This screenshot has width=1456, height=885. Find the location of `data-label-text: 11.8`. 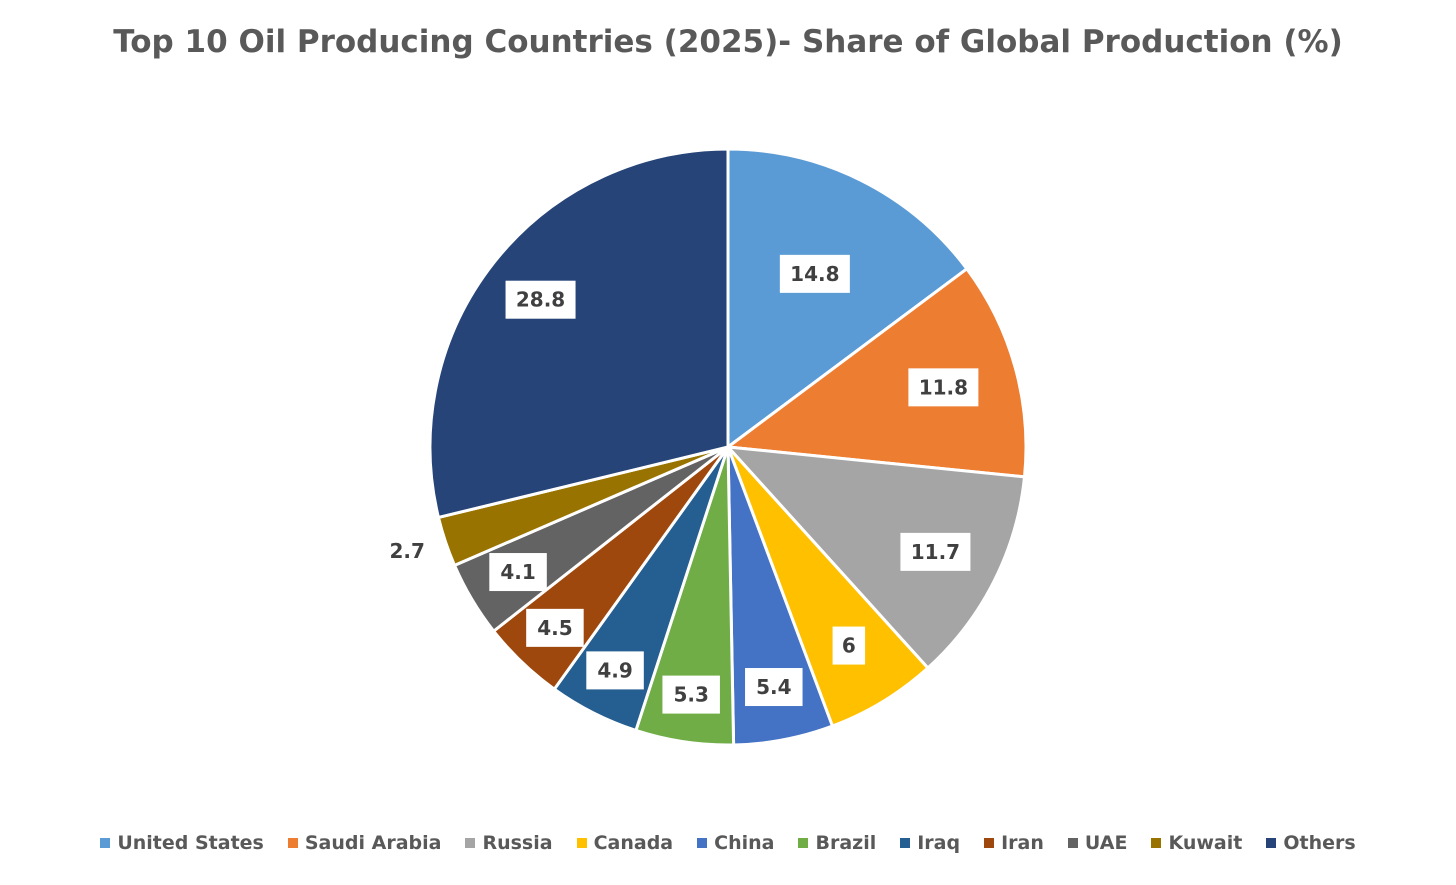

data-label-text: 11.8 is located at coordinates (943, 387).